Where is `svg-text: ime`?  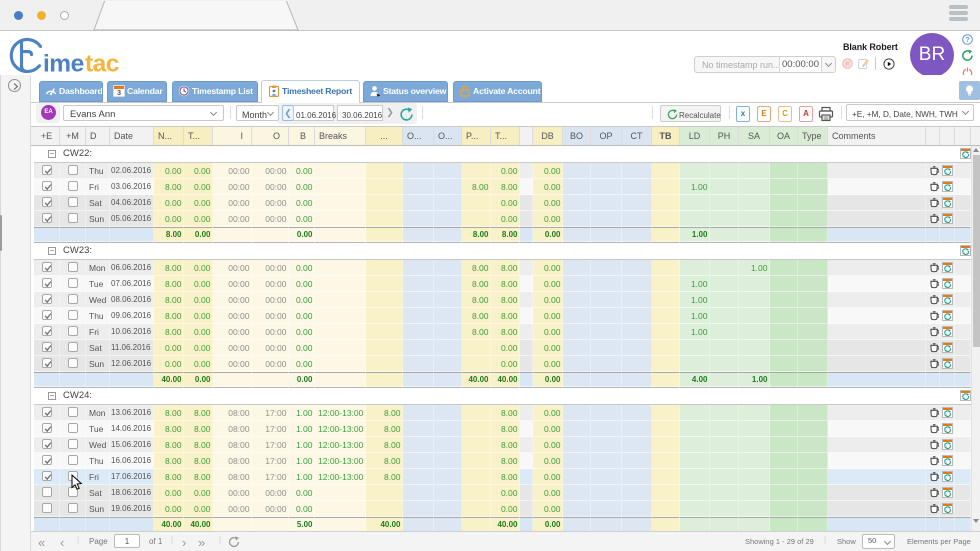 svg-text: ime is located at coordinates (63, 63).